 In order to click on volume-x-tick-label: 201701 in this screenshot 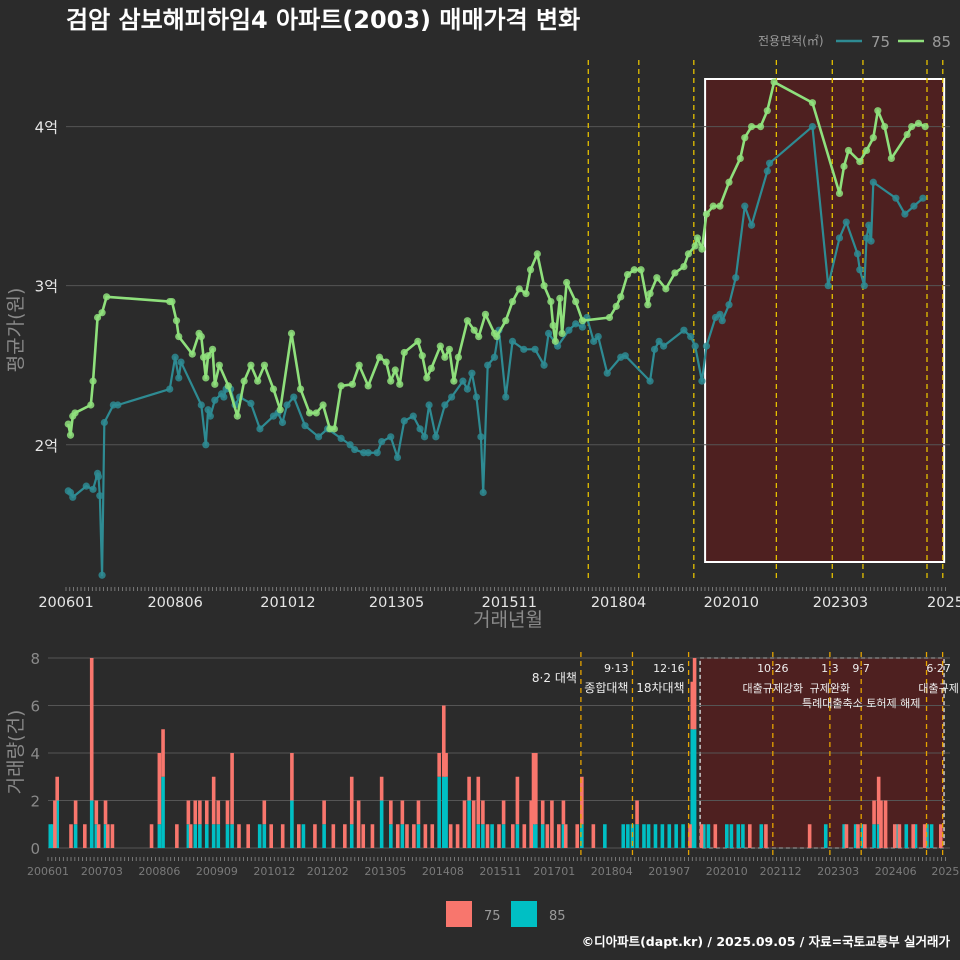, I will do `click(554, 871)`.